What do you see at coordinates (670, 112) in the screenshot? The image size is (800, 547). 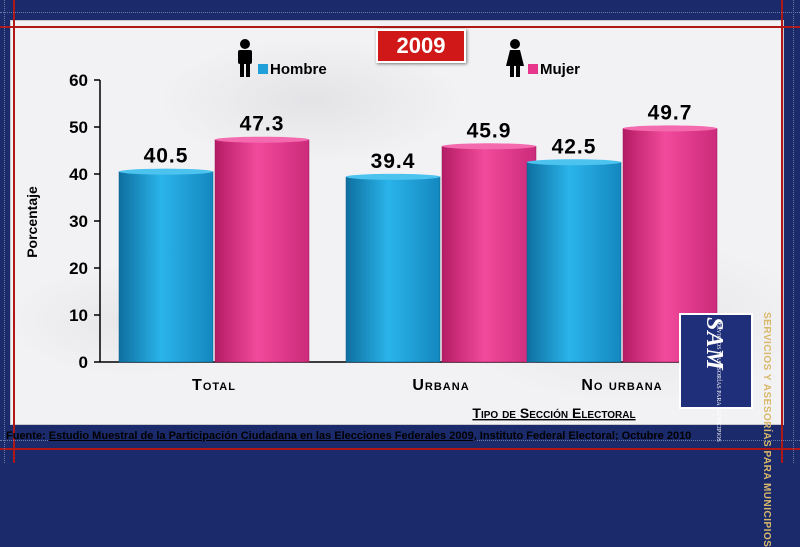 I see `data-label-mujer-2: 49.7` at bounding box center [670, 112].